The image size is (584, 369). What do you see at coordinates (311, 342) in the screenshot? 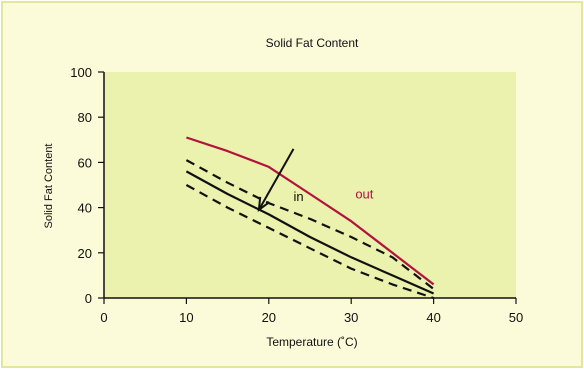
I see `x-axis-label: Temperature (˚C)` at bounding box center [311, 342].